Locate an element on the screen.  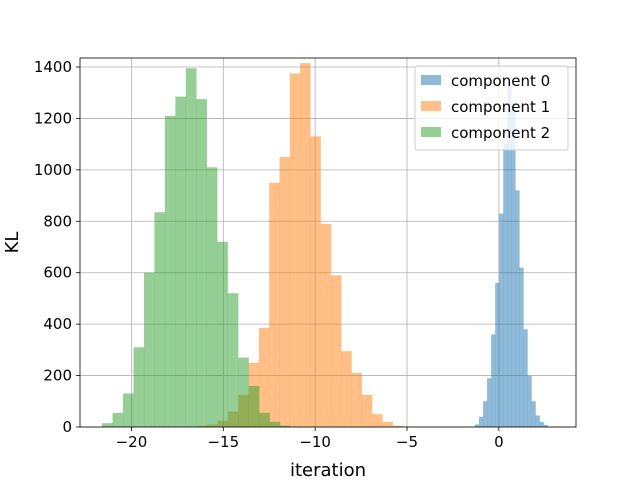
legend: component 0 component 1 component 2 is located at coordinates (491, 108).